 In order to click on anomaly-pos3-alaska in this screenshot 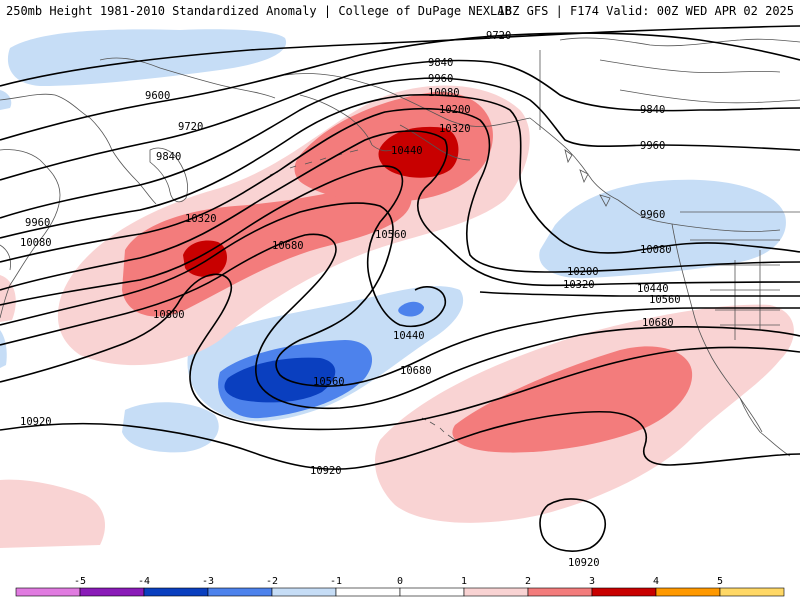, I will do `click(418, 152)`.